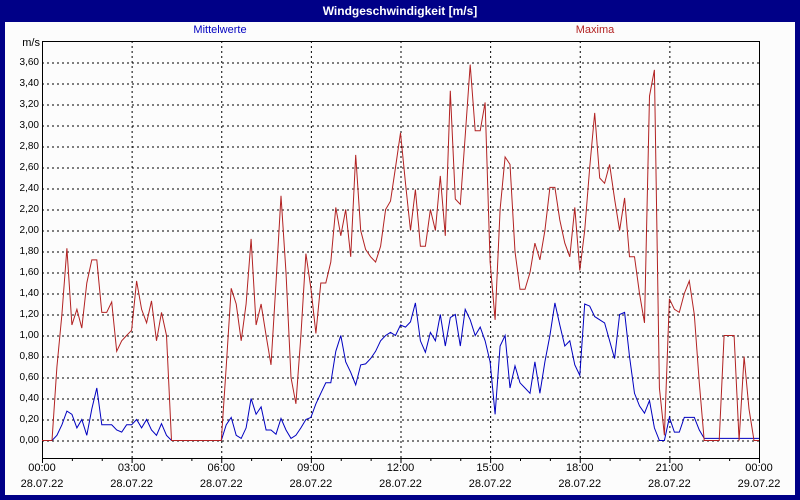  What do you see at coordinates (579, 468) in the screenshot?
I see `x-tick-time-label: 18:00` at bounding box center [579, 468].